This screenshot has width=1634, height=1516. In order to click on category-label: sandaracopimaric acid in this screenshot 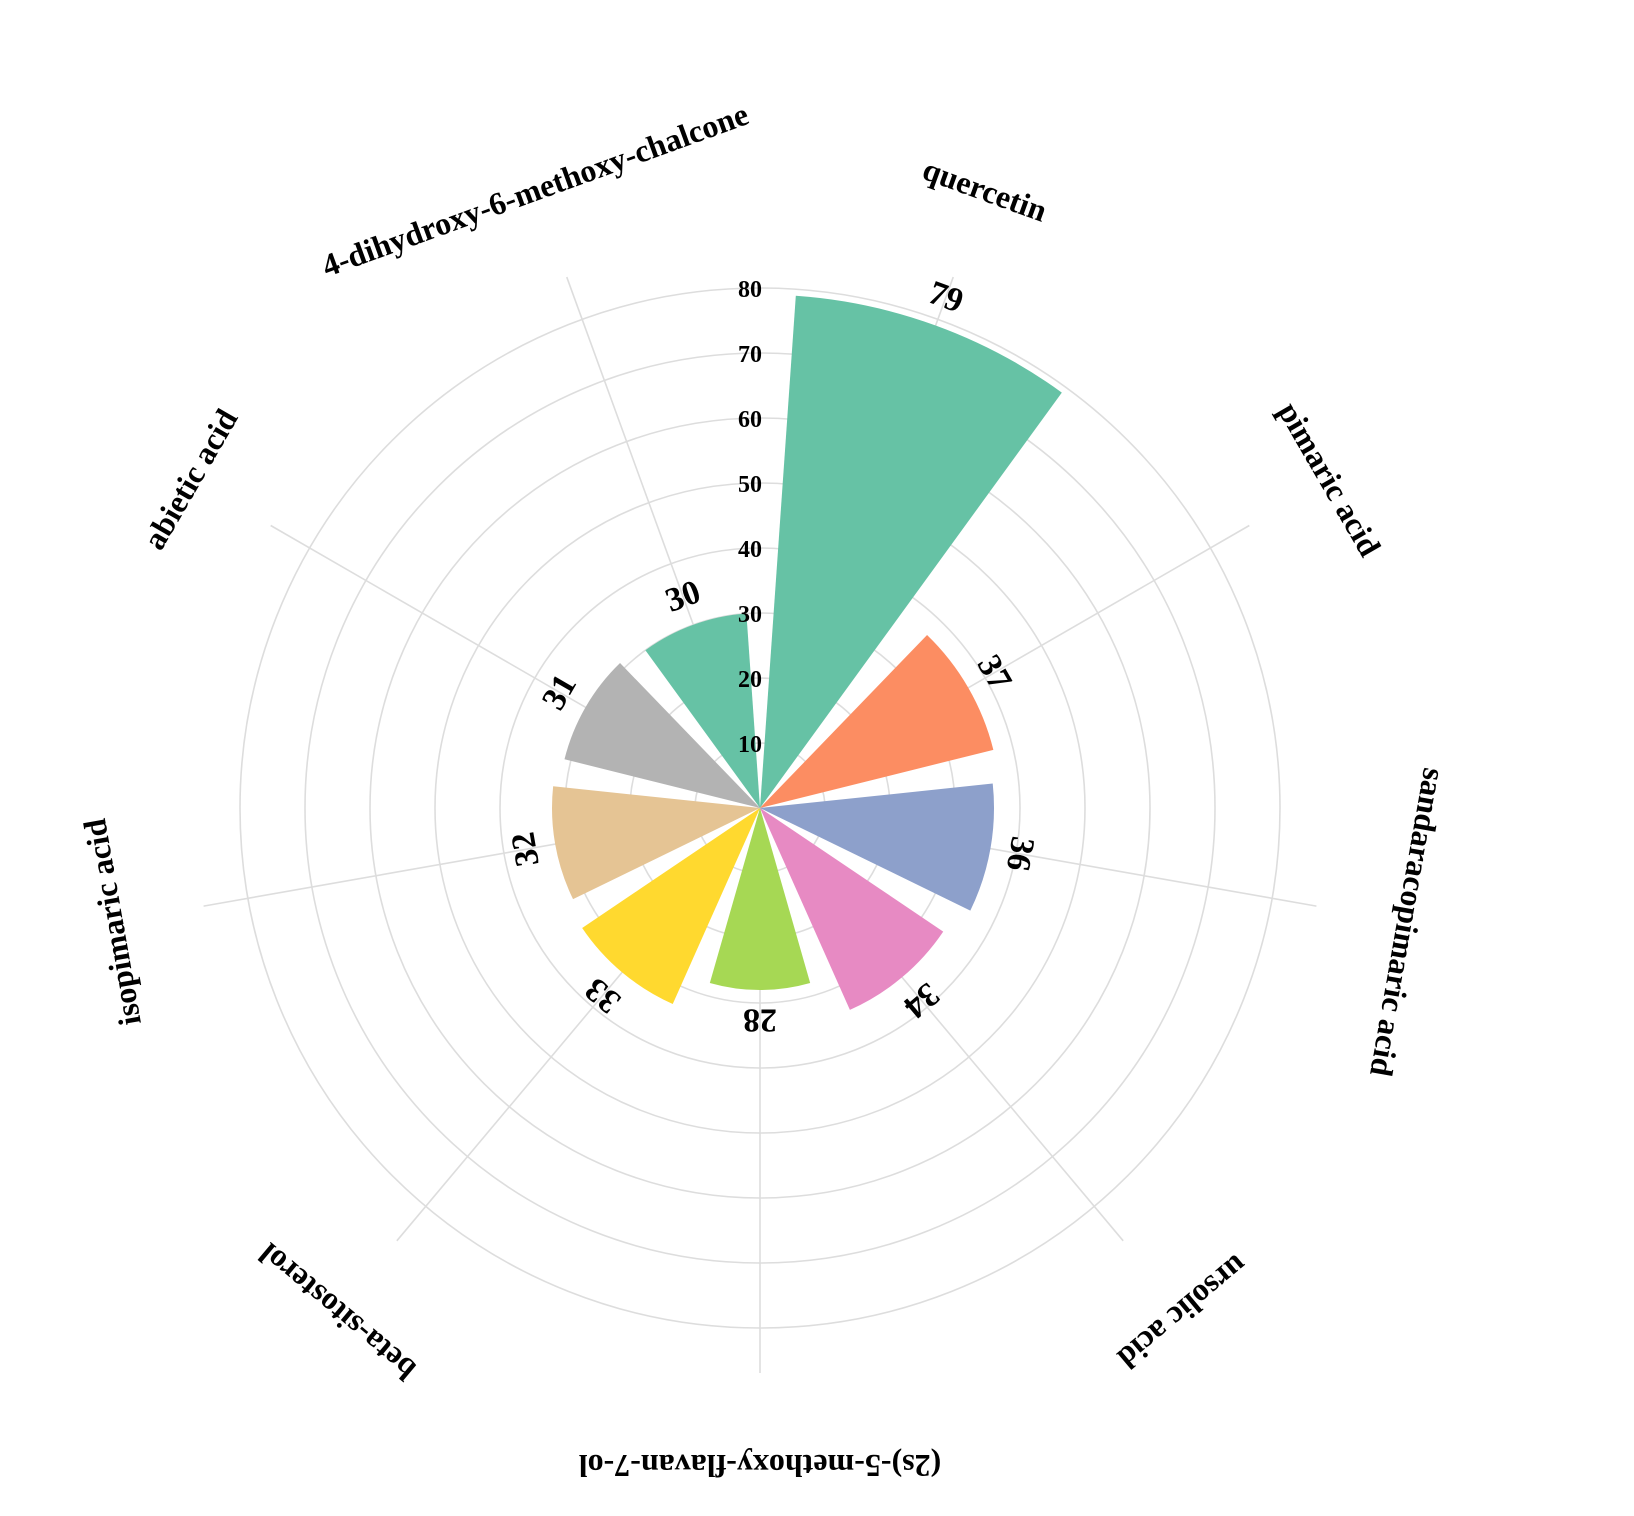, I will do `click(1408, 923)`.